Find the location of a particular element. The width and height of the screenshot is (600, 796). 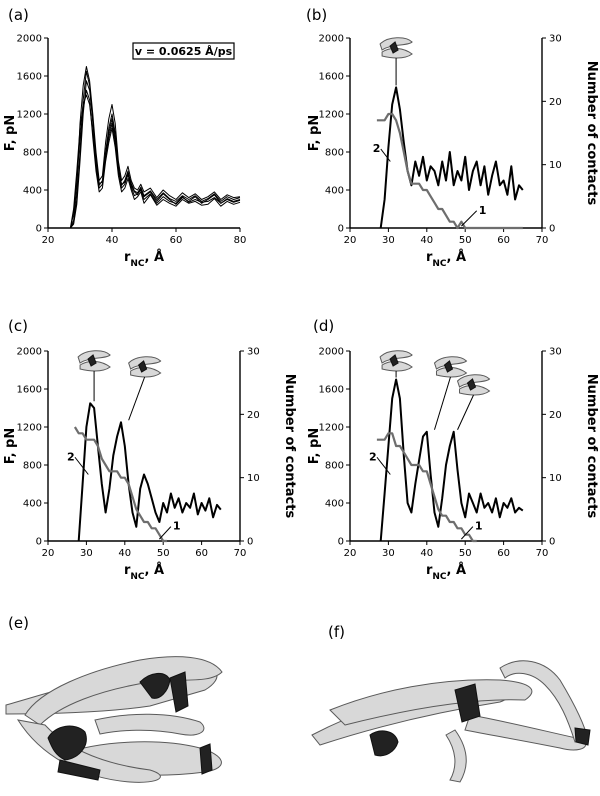

y-tick-label-c: 400 is located at coordinates (32, 504).